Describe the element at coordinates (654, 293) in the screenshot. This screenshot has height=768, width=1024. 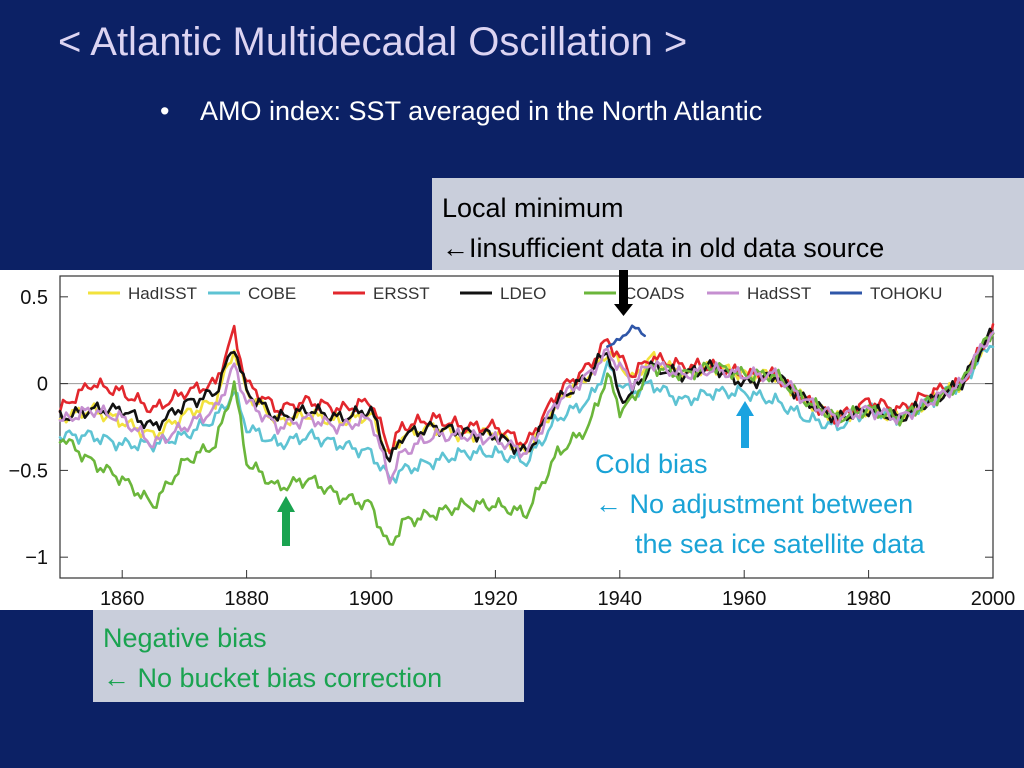
I see `legend-label-coads: COADS` at that location.